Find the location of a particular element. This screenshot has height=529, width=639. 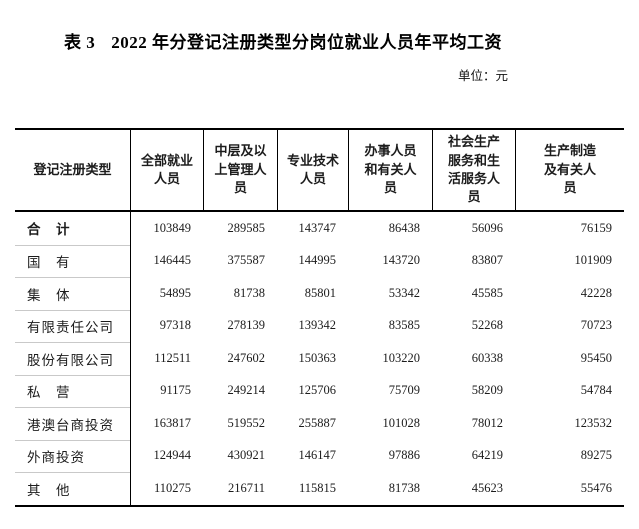

column-header-label: 生产制造及有关人员 is located at coordinates (569, 169).